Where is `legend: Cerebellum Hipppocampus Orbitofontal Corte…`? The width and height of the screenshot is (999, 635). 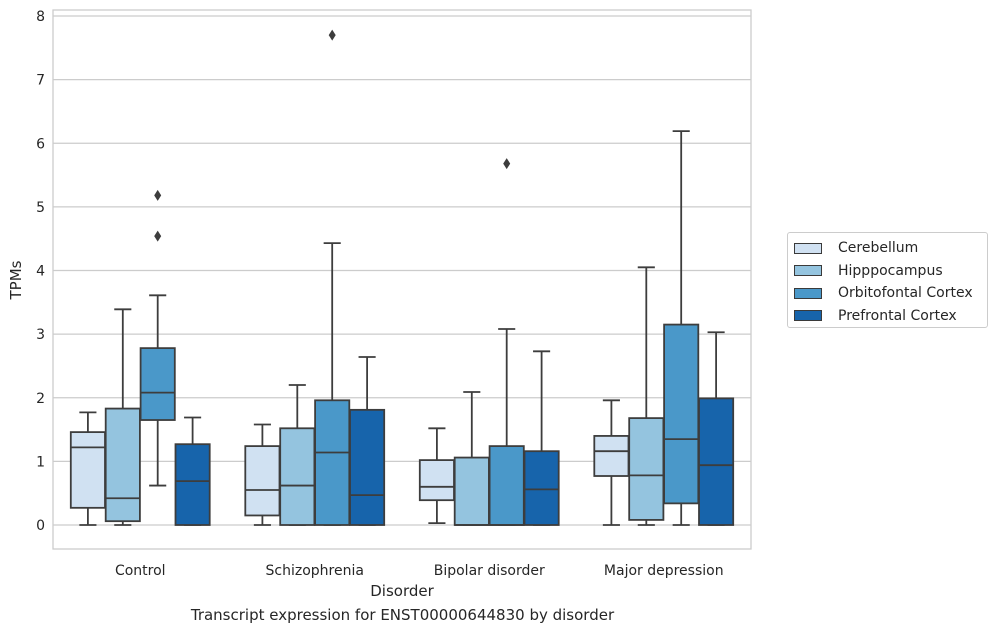
legend: Cerebellum Hipppocampus Orbitofontal Corte… is located at coordinates (887, 280).